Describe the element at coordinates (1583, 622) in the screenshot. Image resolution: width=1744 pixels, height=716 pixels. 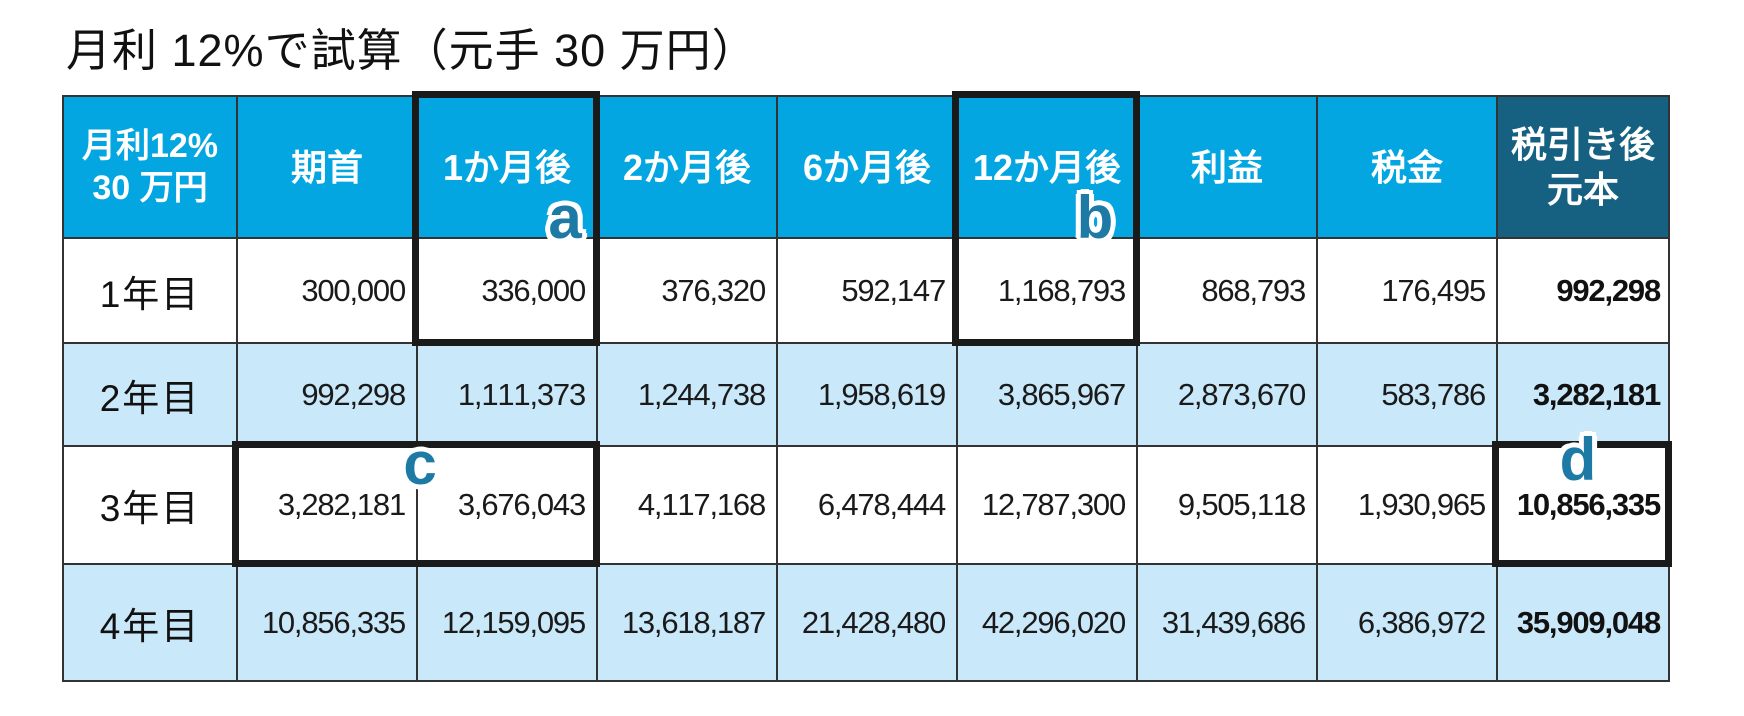
I see `cell-after-tax: 35,909,048` at that location.